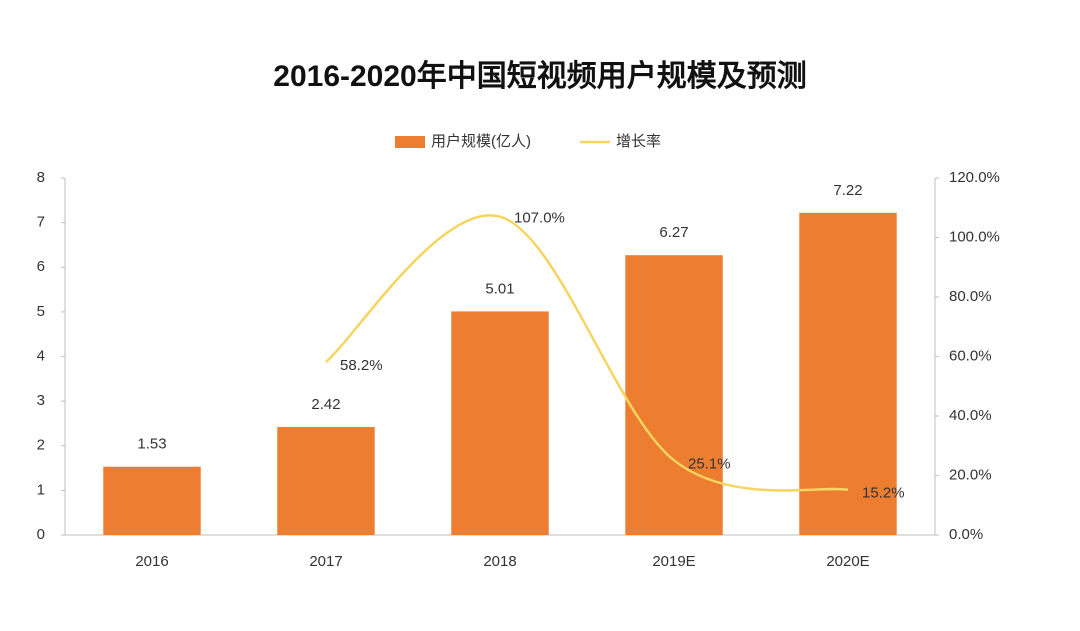 This screenshot has width=1080, height=631. What do you see at coordinates (974, 177) in the screenshot?
I see `y2-tick-label: 120.0%` at bounding box center [974, 177].